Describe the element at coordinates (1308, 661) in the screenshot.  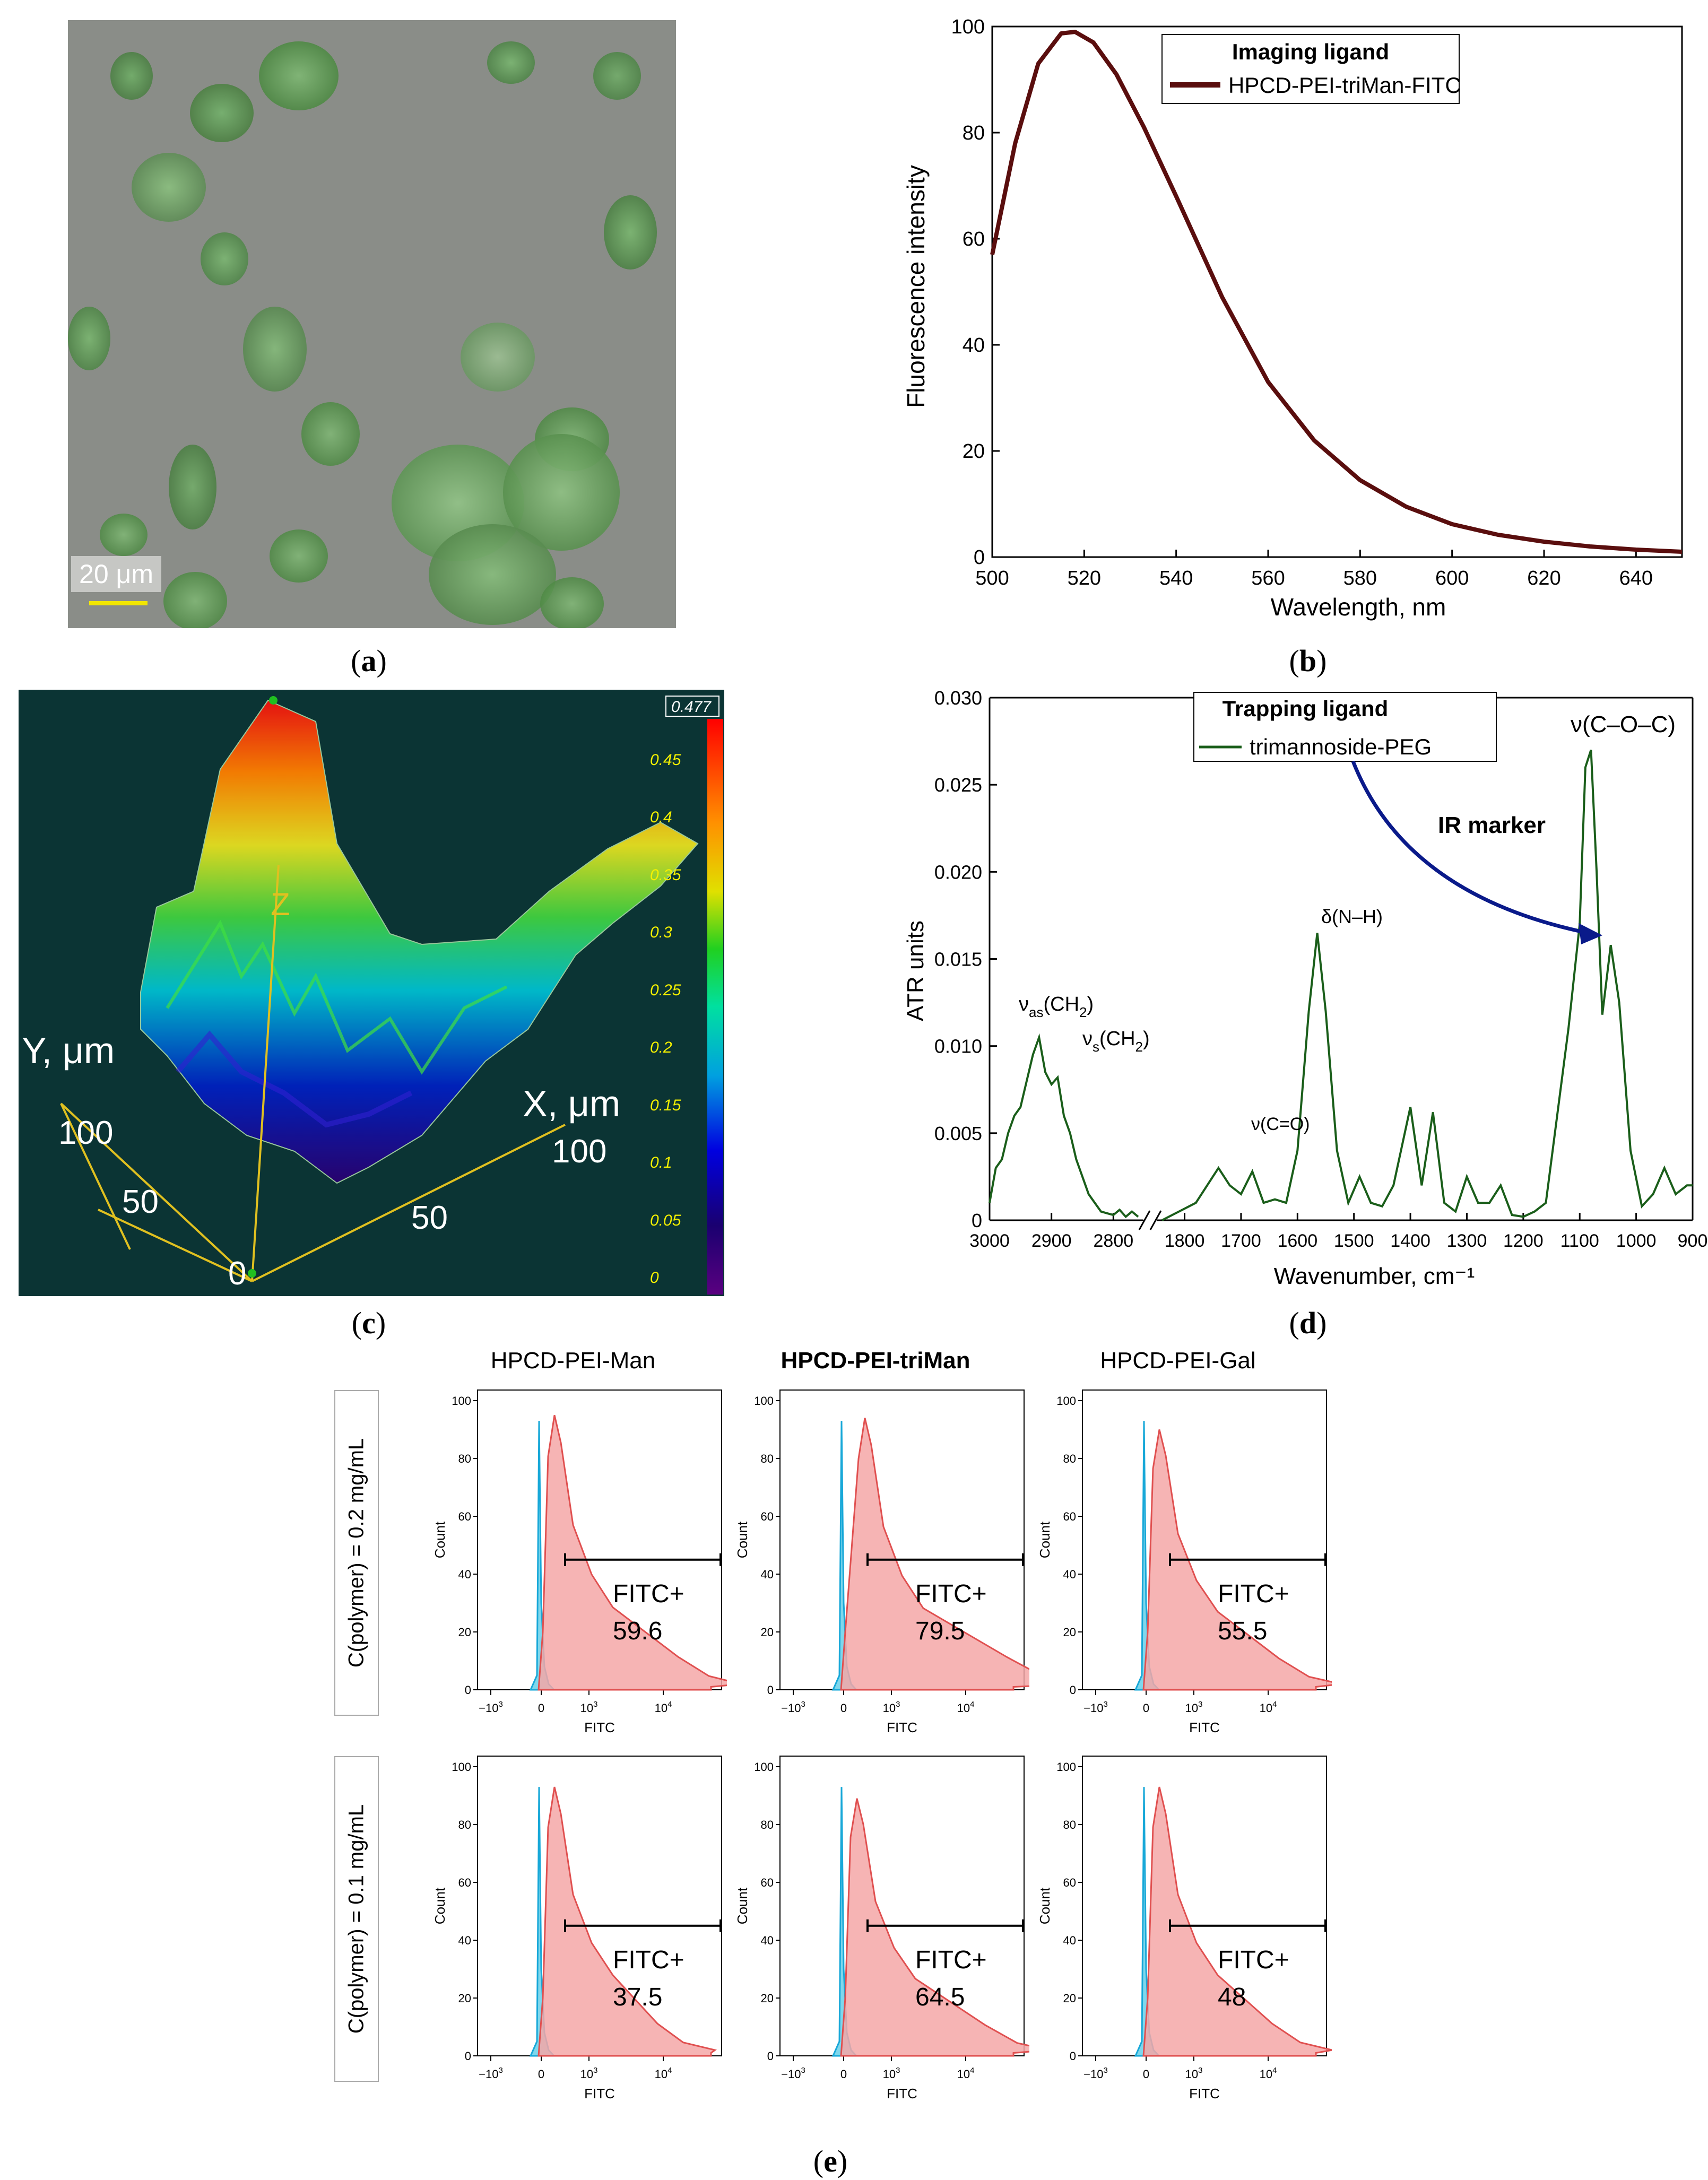
I see `panel-label-b: (b)` at that location.